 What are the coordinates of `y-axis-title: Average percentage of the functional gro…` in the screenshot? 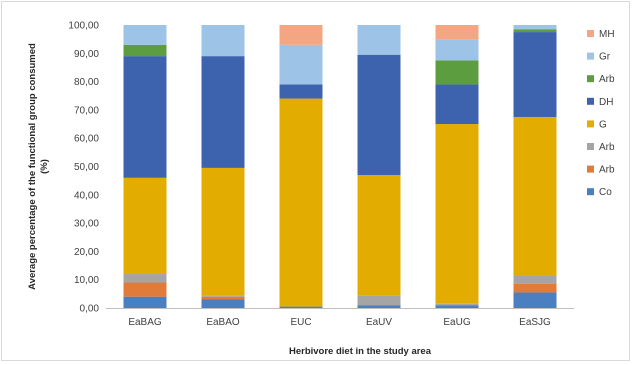 It's located at (38, 166).